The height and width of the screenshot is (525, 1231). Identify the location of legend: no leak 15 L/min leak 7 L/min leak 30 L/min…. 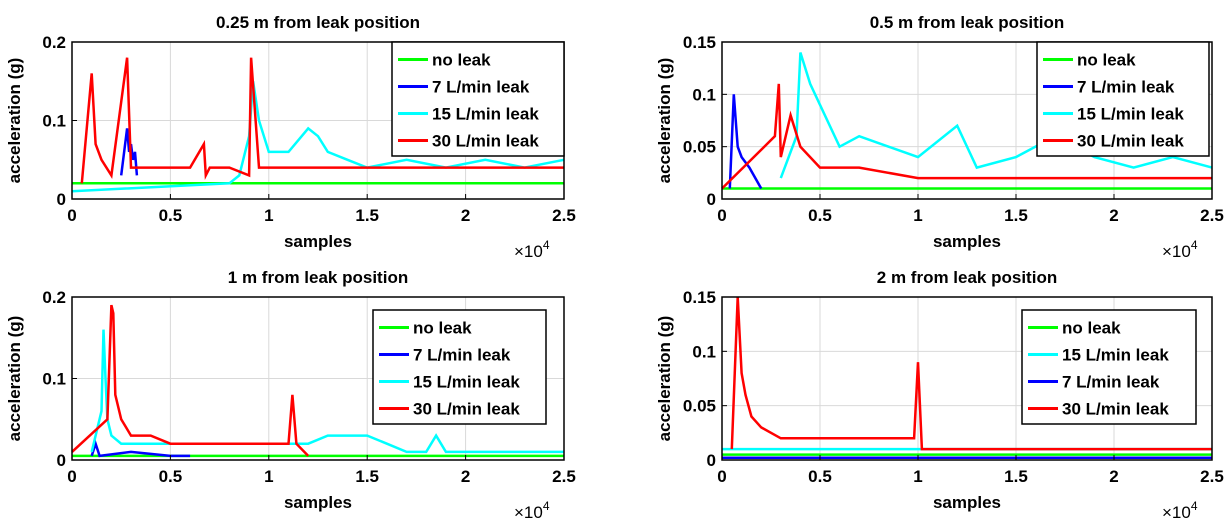
(1109, 367).